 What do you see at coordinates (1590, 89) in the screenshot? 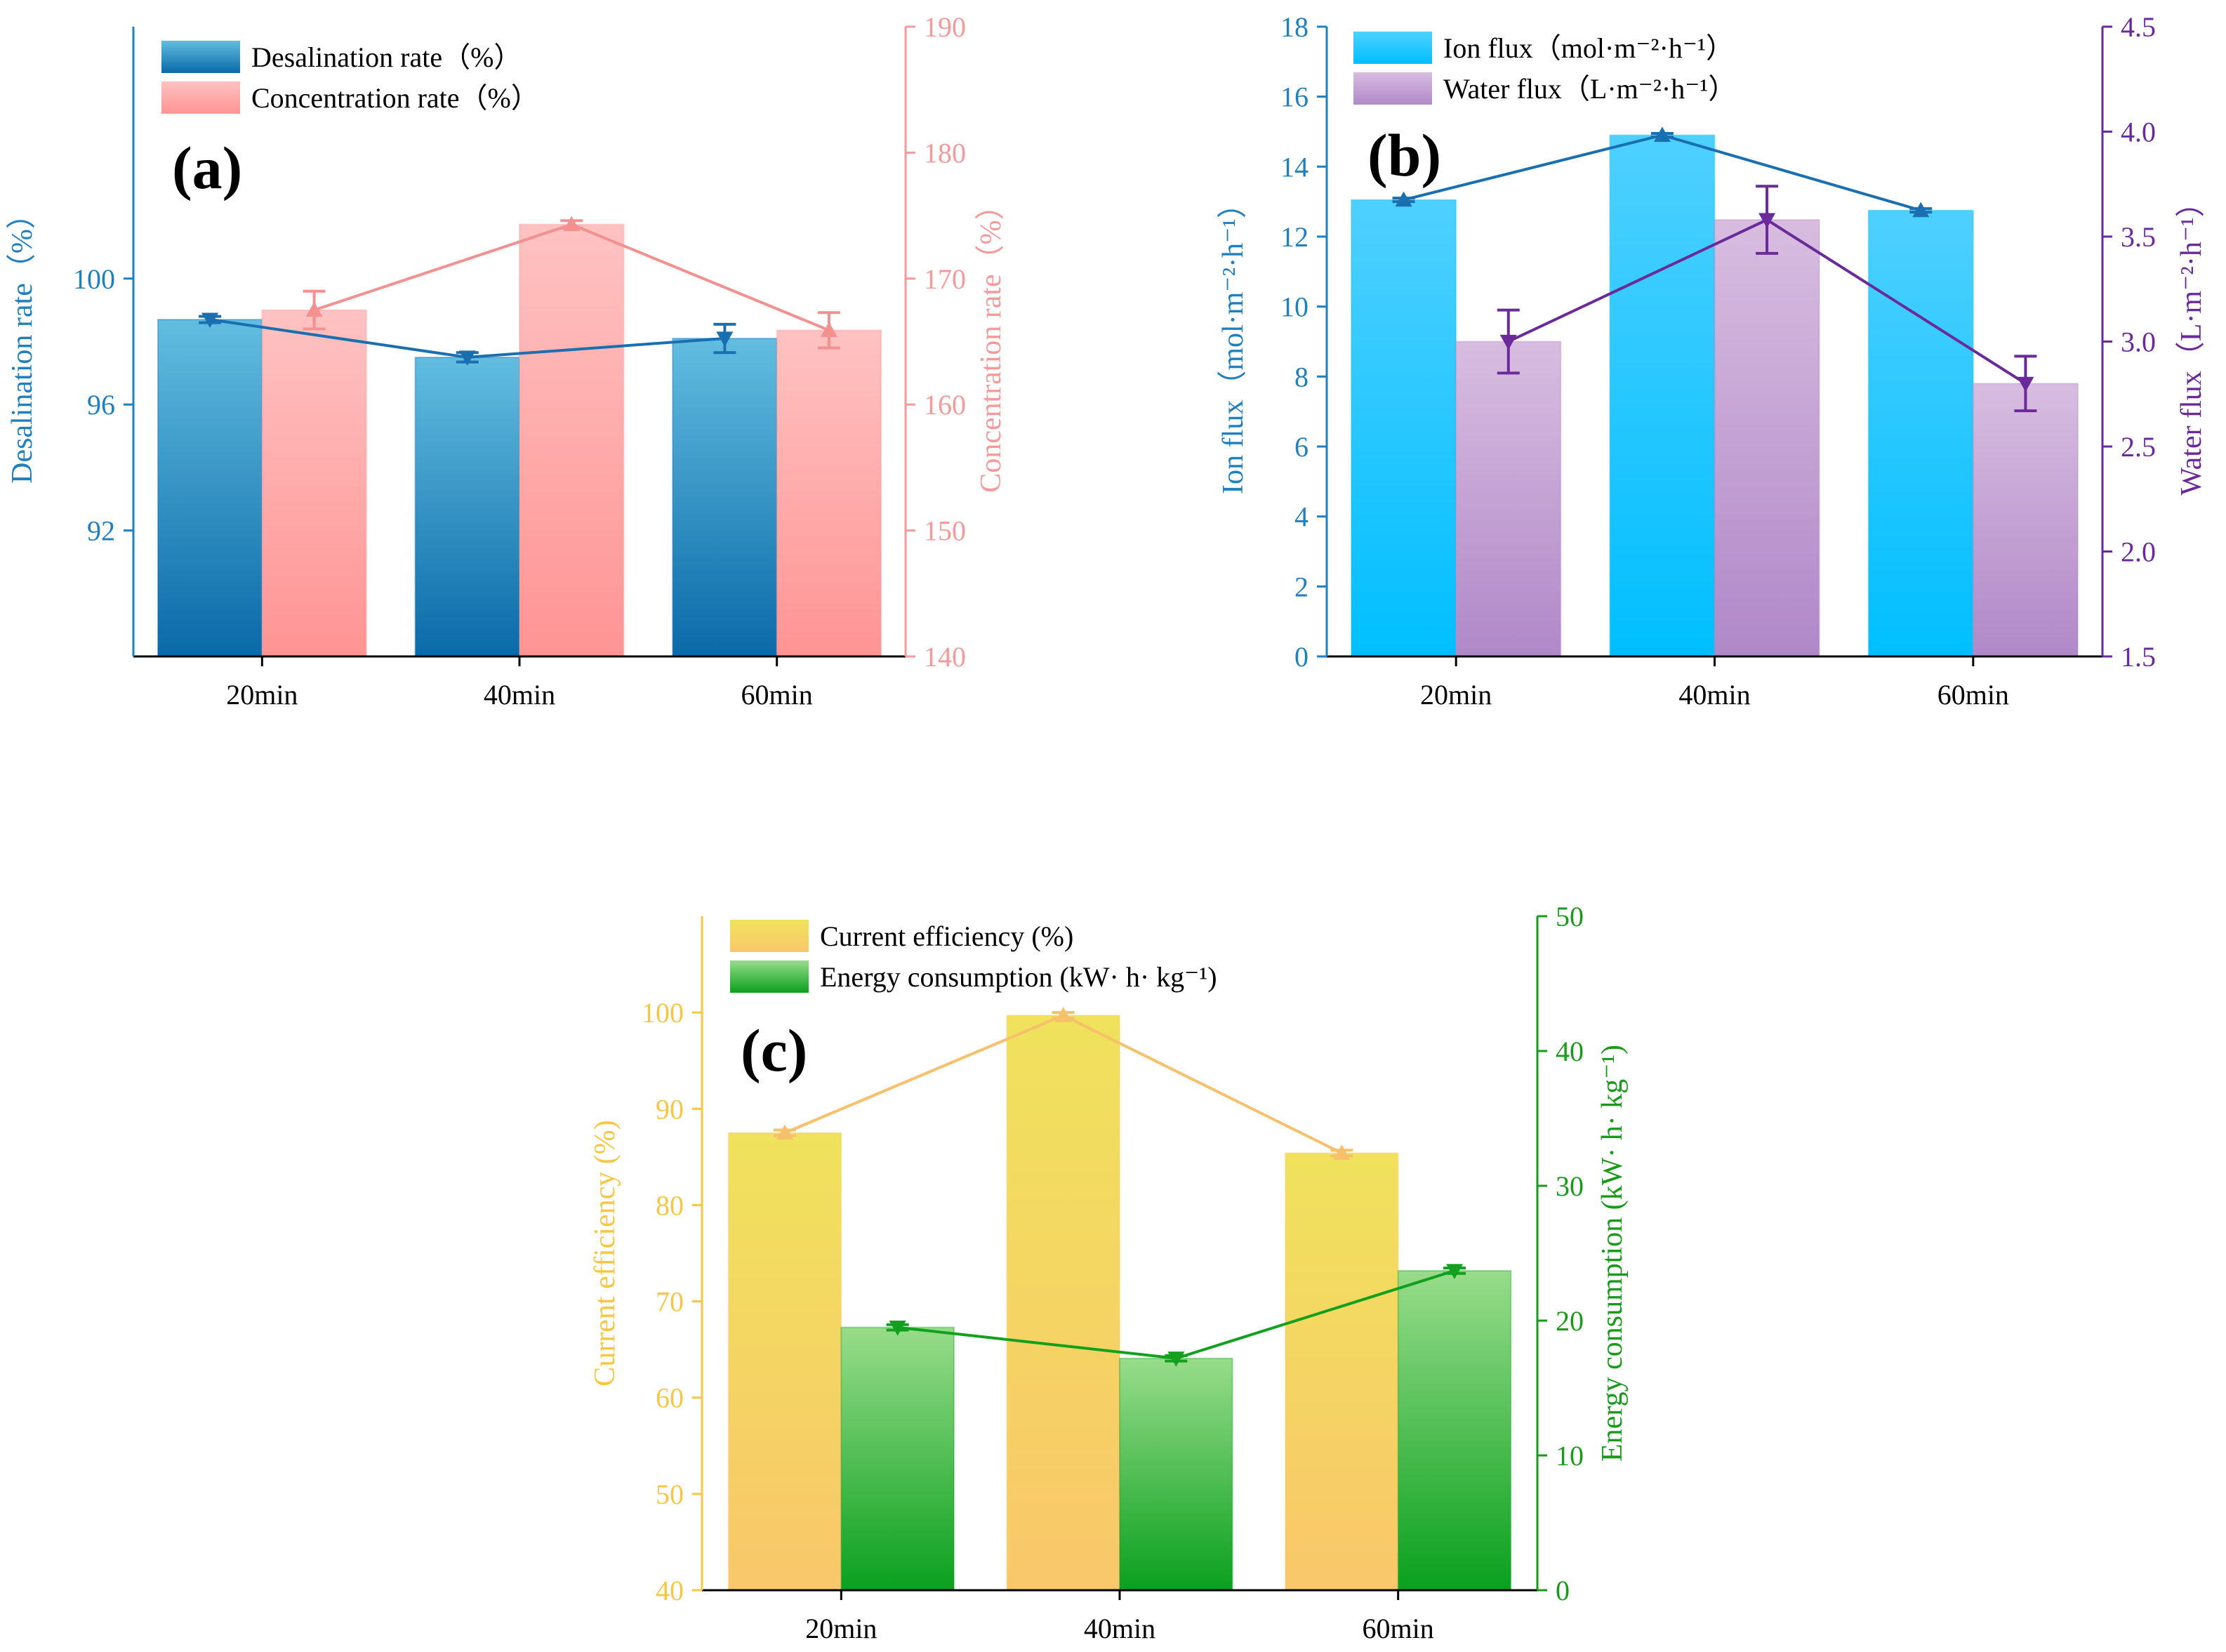
I see `legend-label: Water flux（L·m⁻²·h⁻¹）` at bounding box center [1590, 89].